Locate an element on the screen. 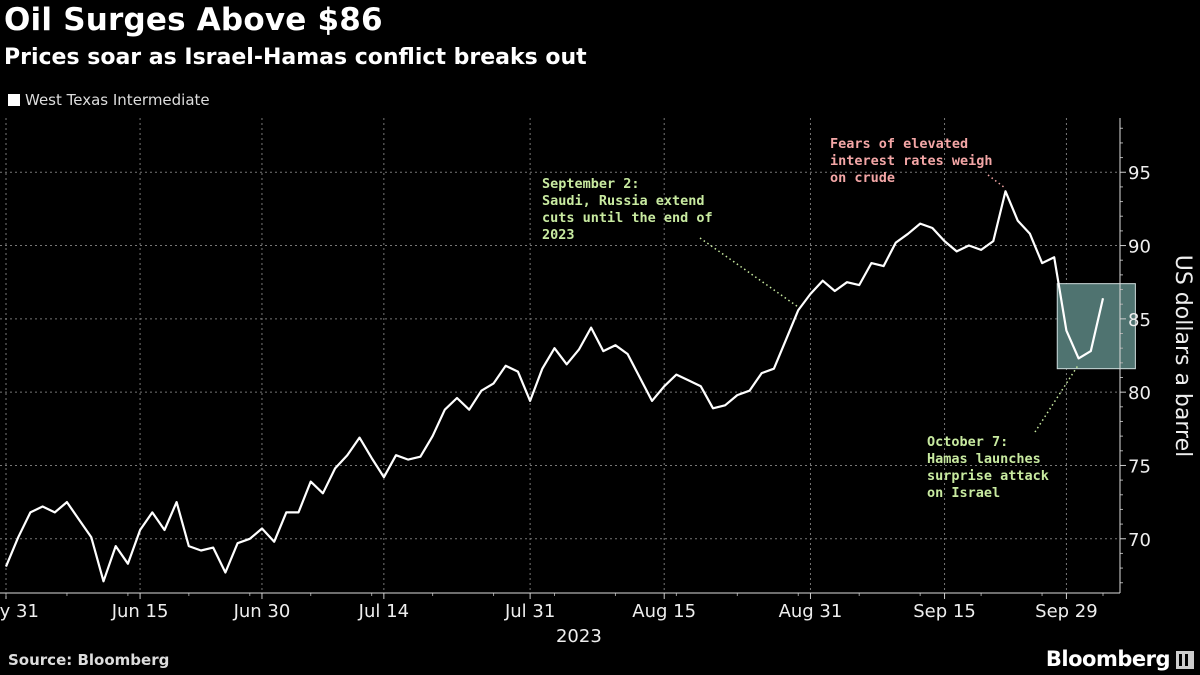 The width and height of the screenshot is (1200, 675). annotation-line: Saudi, Russia extend is located at coordinates (623, 201).